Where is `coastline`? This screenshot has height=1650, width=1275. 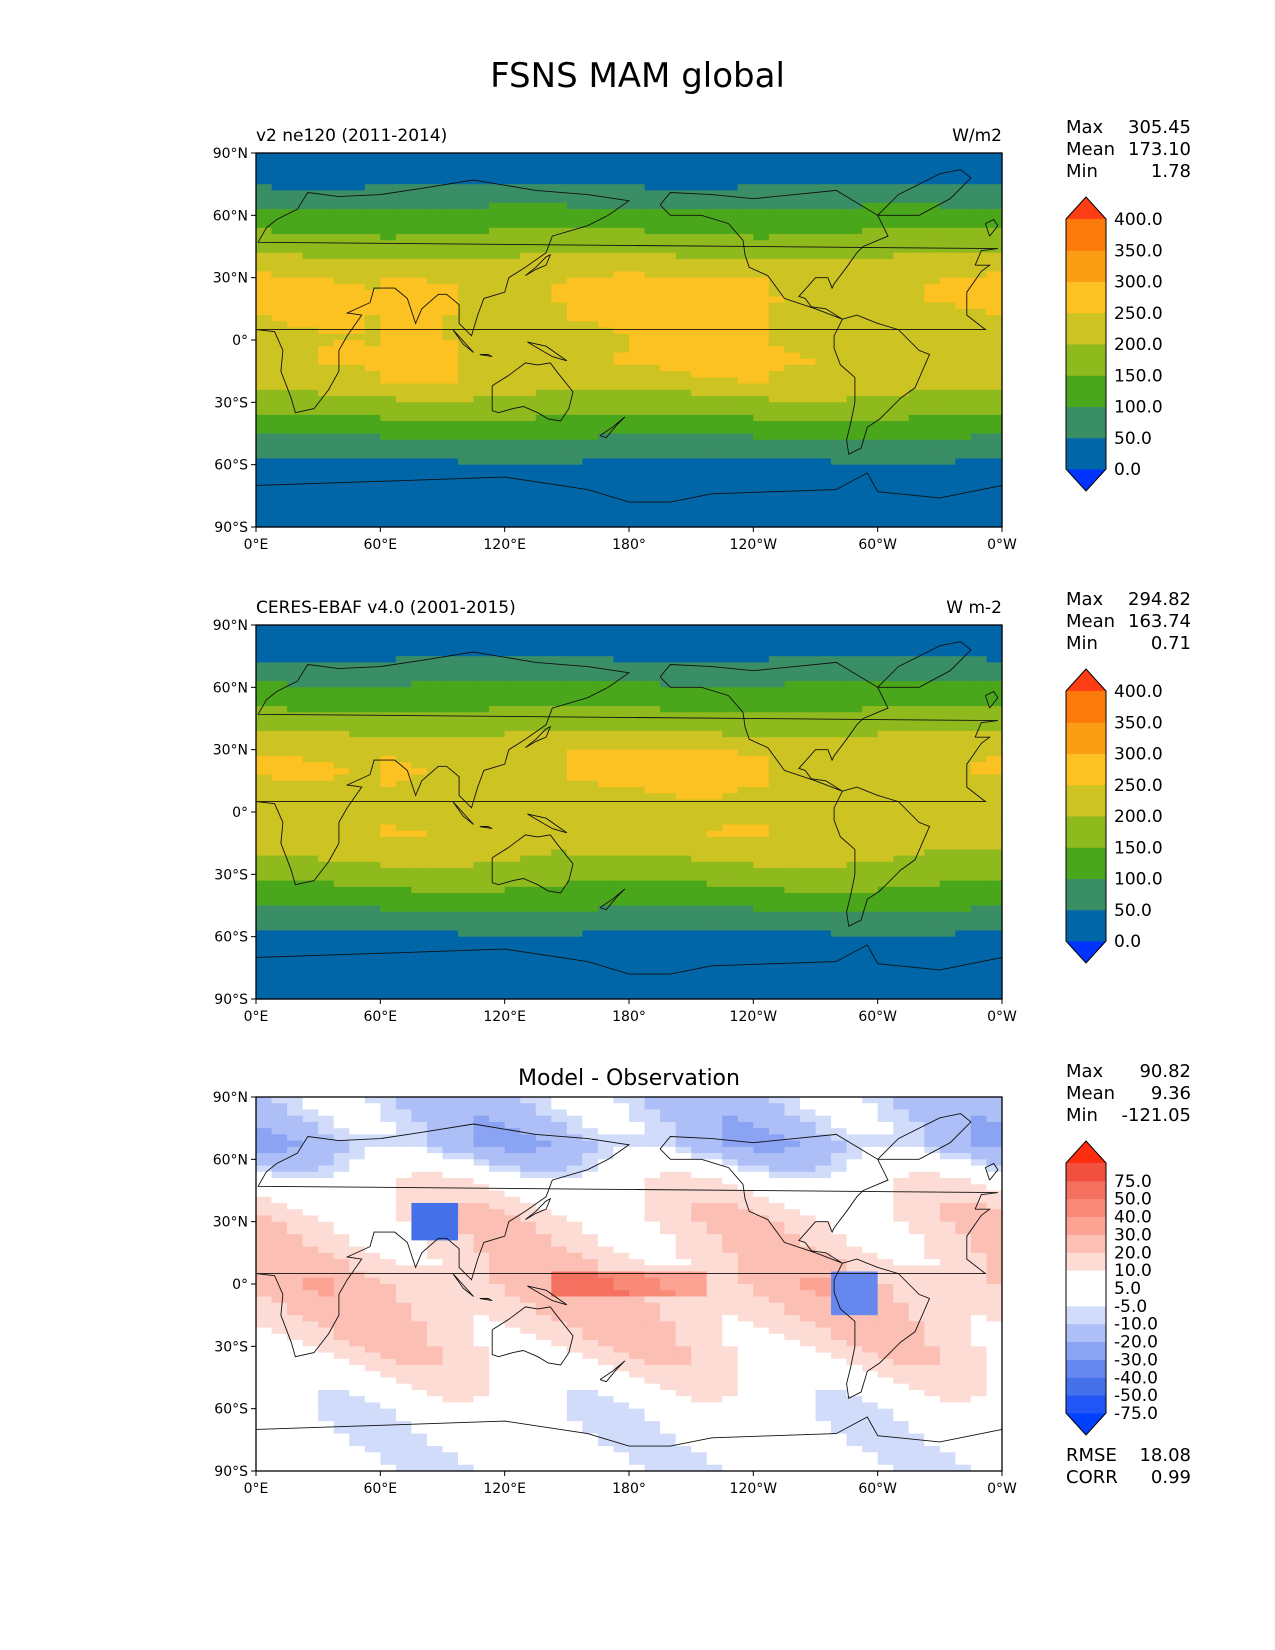
coastline is located at coordinates (629, 487).